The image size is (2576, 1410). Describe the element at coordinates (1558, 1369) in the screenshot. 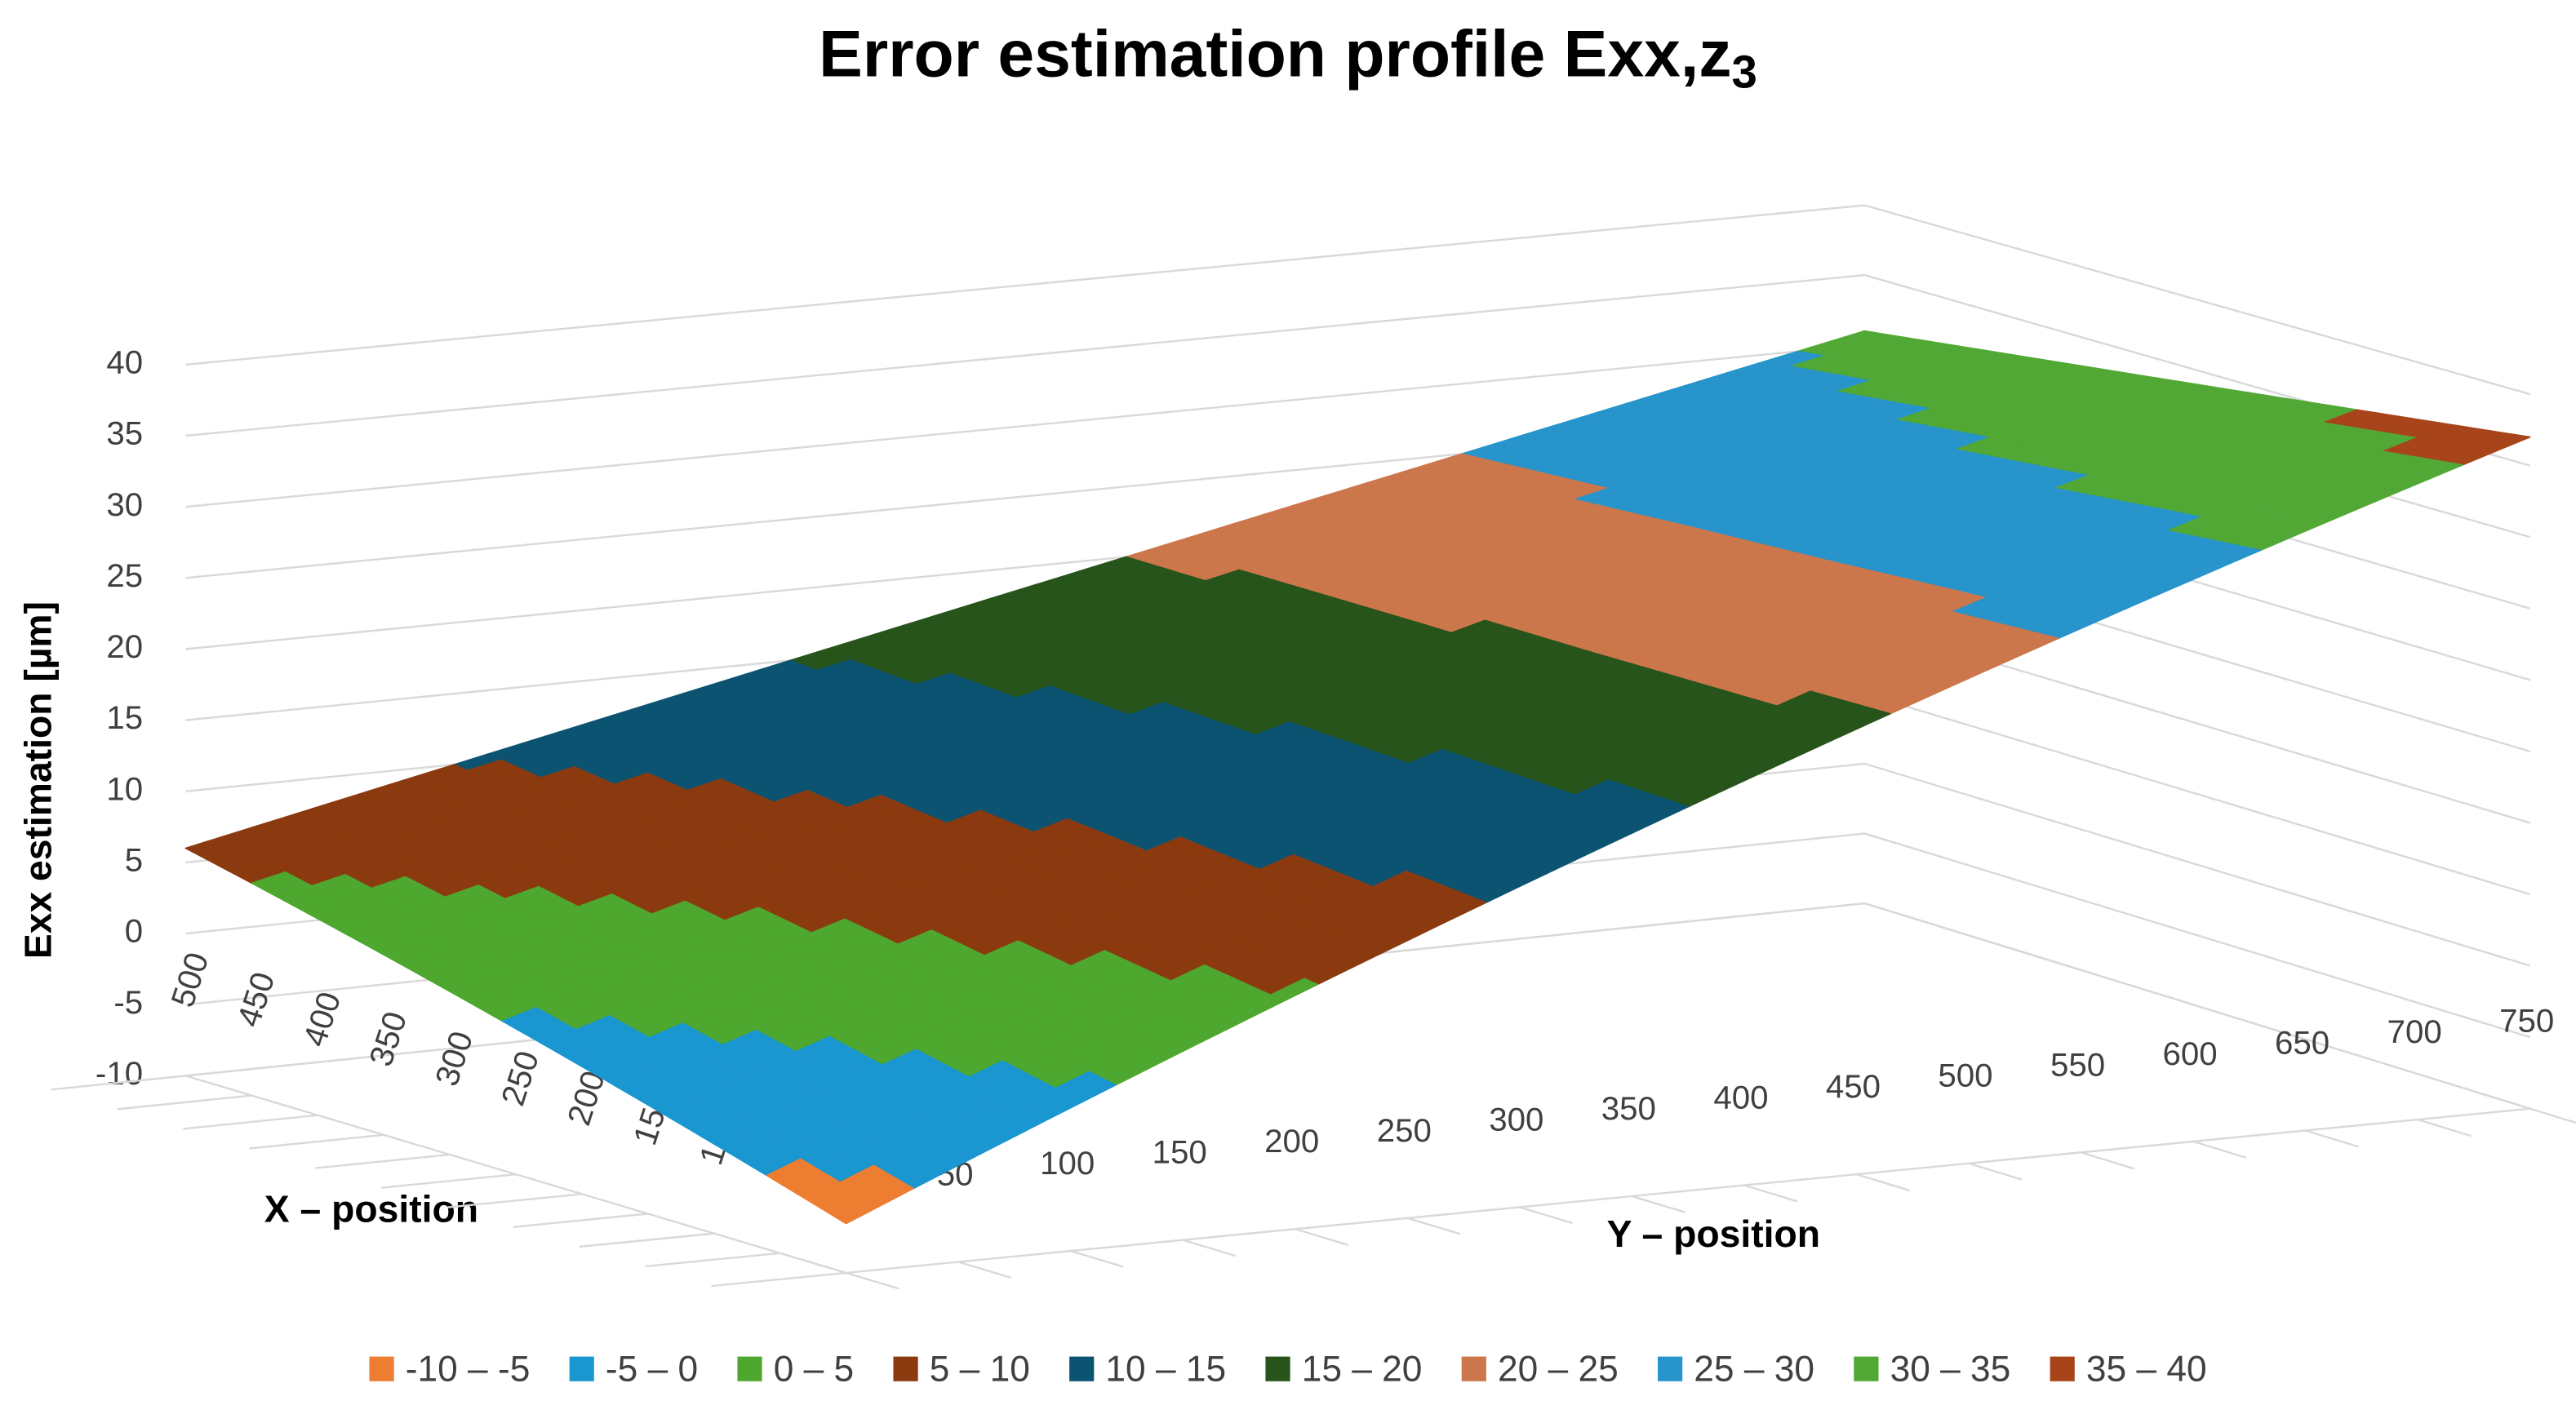

I see `legend-label: 20 – 25` at that location.